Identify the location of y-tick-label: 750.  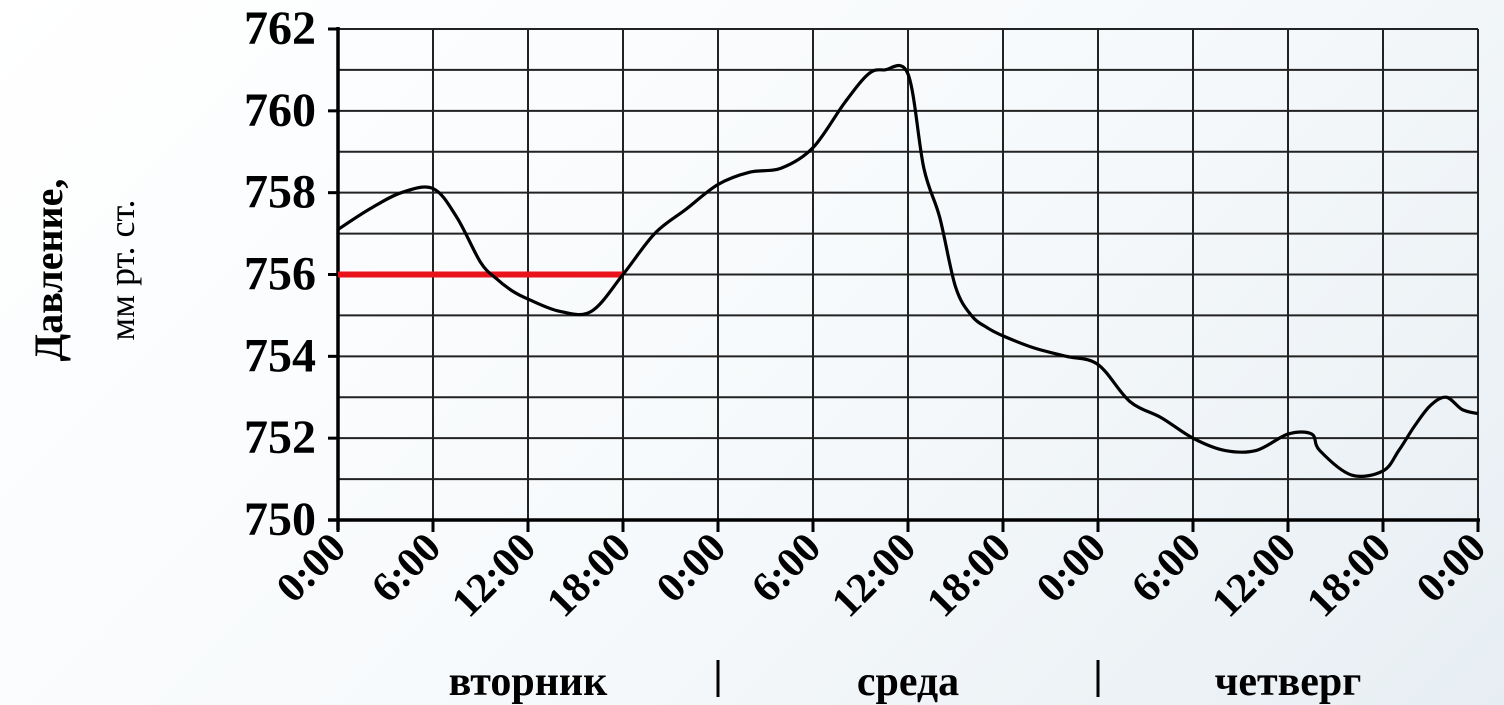
(280, 519).